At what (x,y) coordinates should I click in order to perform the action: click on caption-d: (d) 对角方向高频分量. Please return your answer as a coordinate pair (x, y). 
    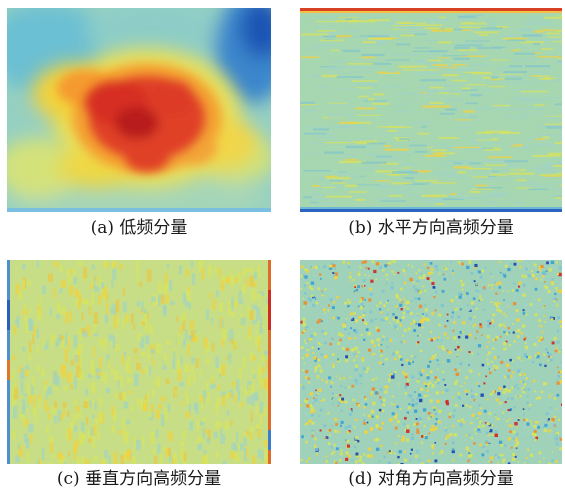
    Looking at the image, I should click on (431, 479).